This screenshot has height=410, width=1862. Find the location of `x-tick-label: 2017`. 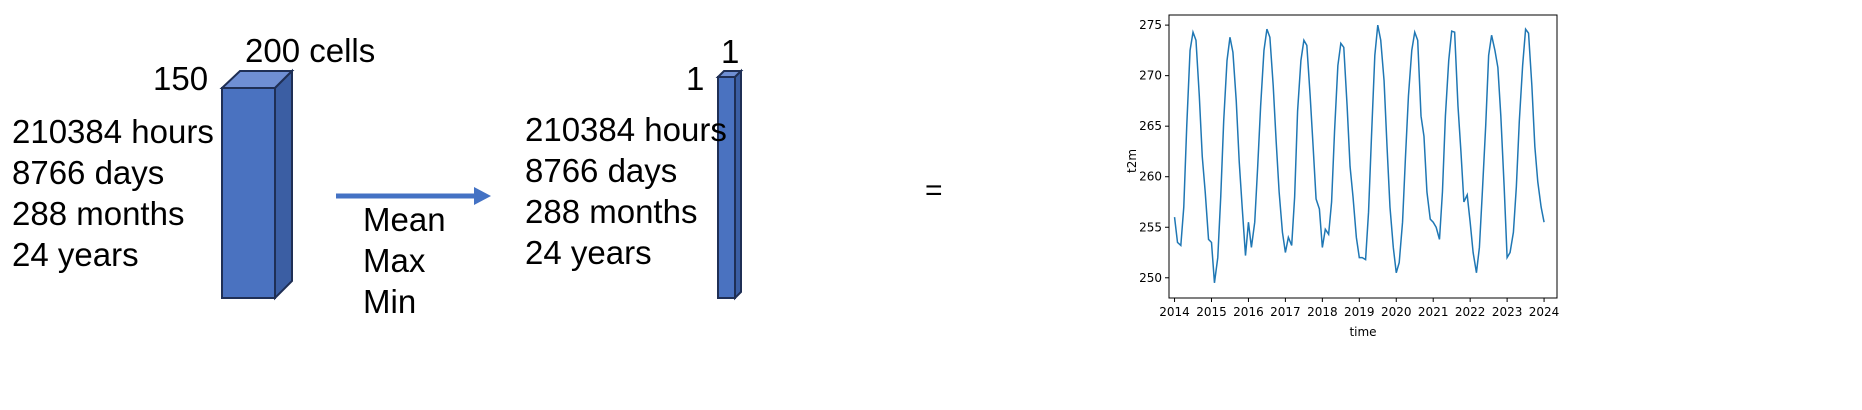

x-tick-label: 2017 is located at coordinates (1285, 312).